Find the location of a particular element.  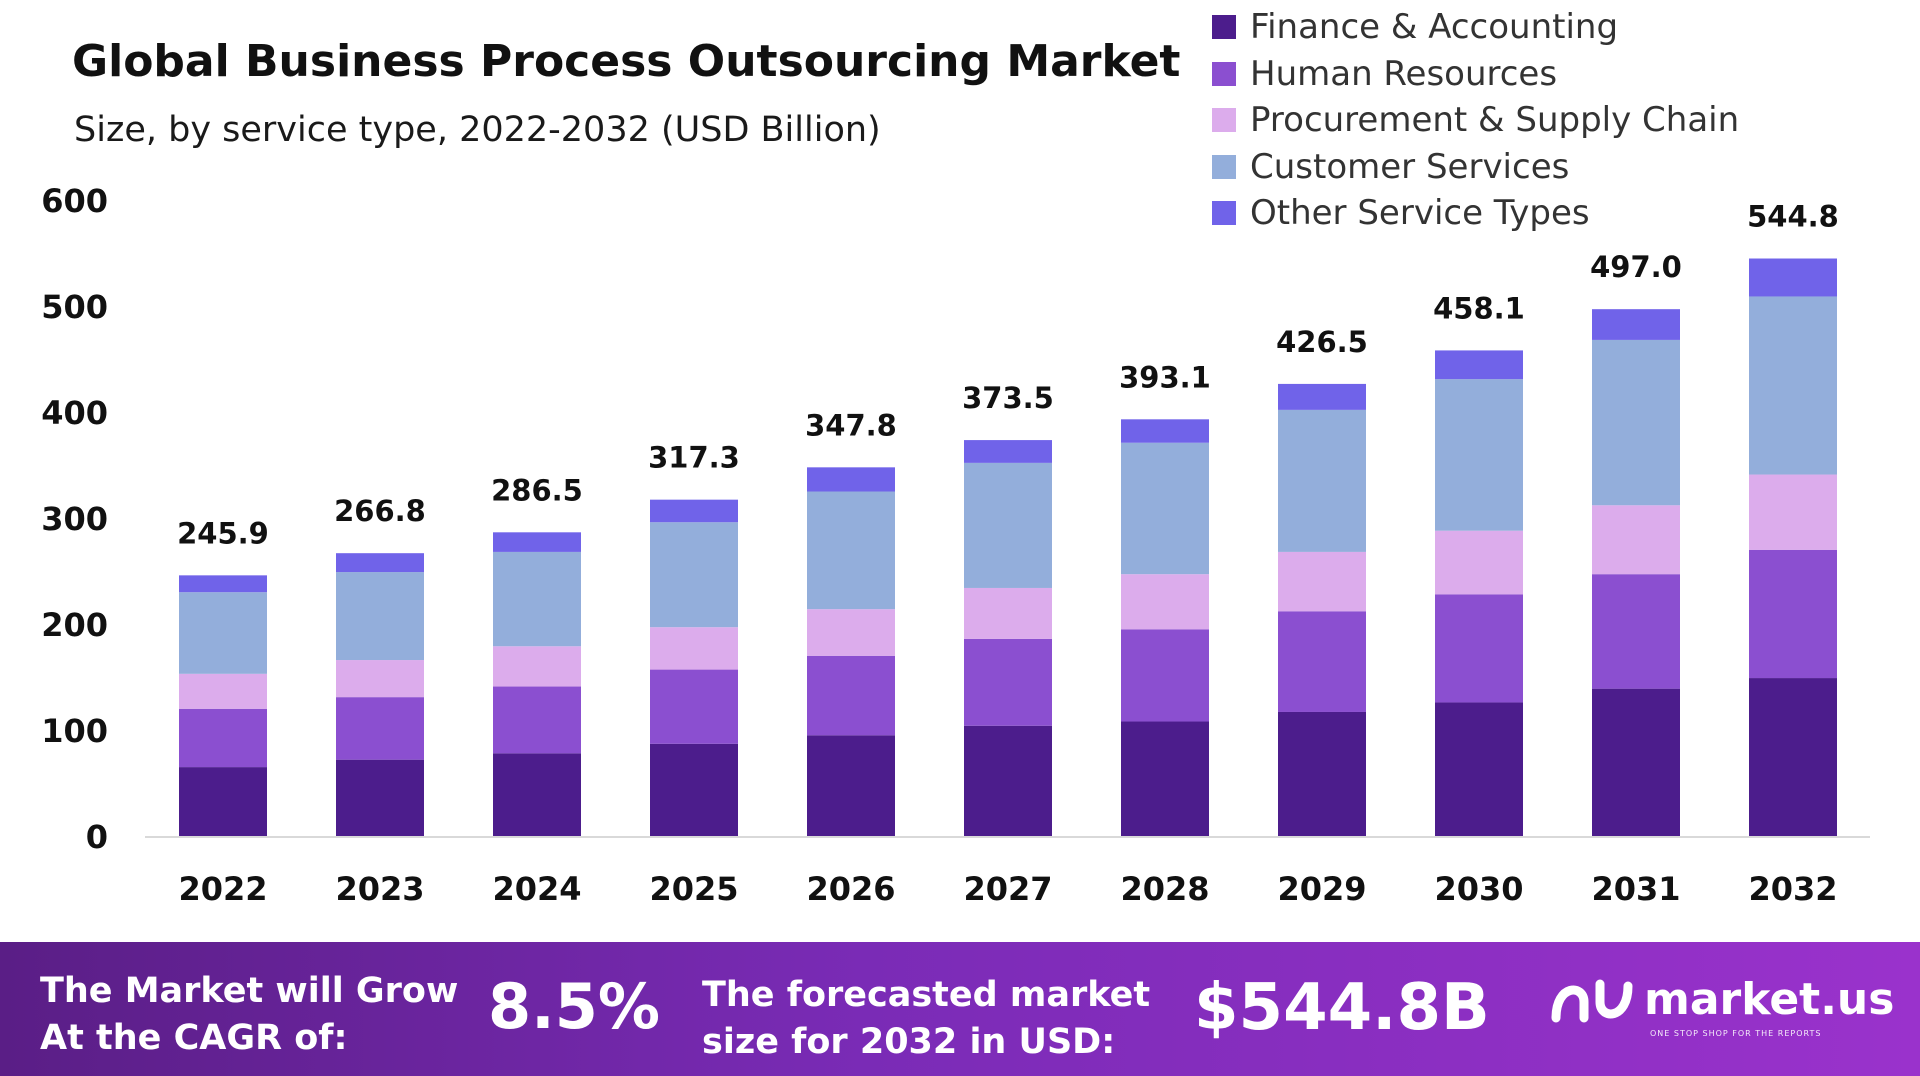

market-us-logo-icon is located at coordinates (1592, 1001).